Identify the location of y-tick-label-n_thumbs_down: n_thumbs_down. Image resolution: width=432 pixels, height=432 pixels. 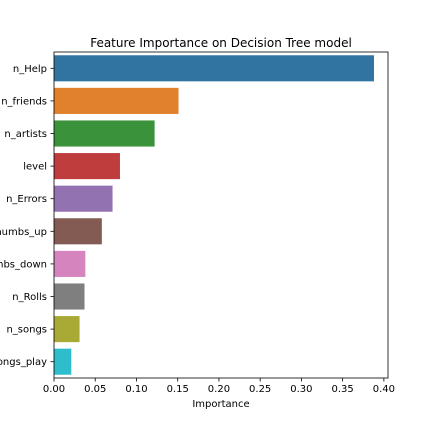
(23, 264).